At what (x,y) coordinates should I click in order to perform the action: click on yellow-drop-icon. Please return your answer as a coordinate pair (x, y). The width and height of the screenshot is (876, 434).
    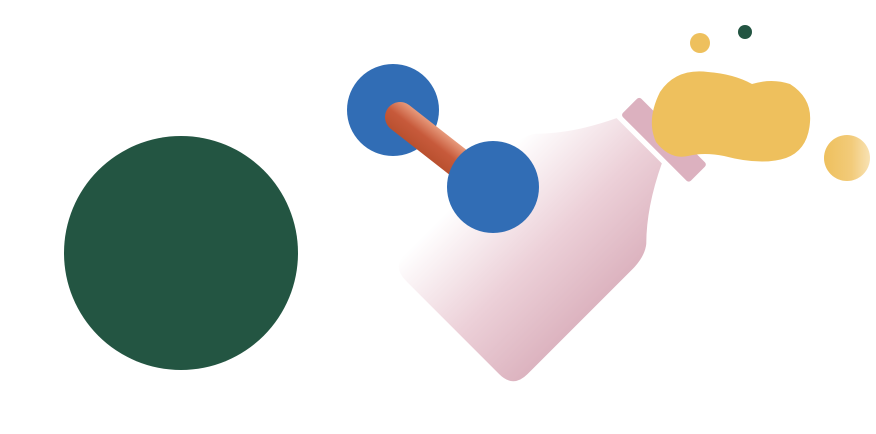
    Looking at the image, I should click on (700, 43).